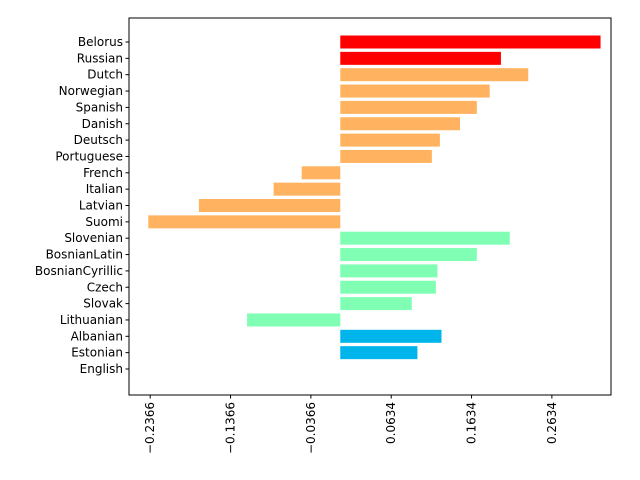  Describe the element at coordinates (388, 287) in the screenshot. I see `bar-czech` at that location.